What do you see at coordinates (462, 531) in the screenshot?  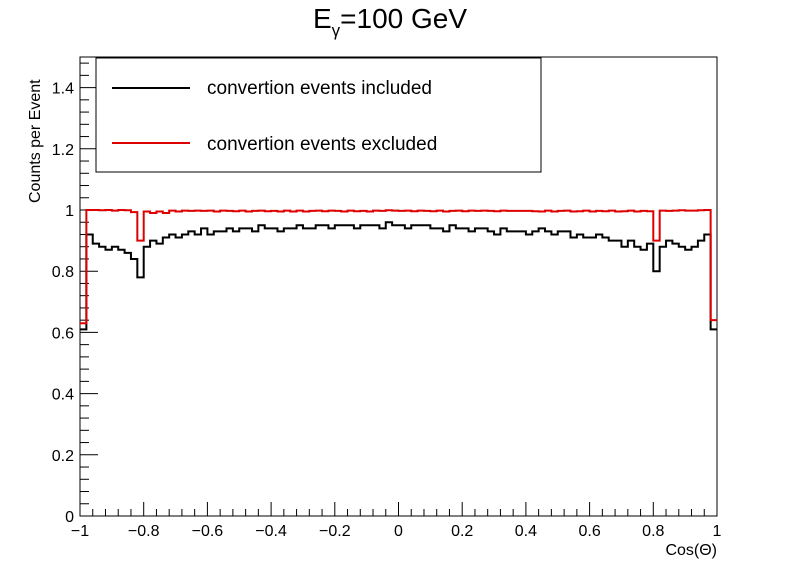 I see `x-tick-label: 0.2` at bounding box center [462, 531].